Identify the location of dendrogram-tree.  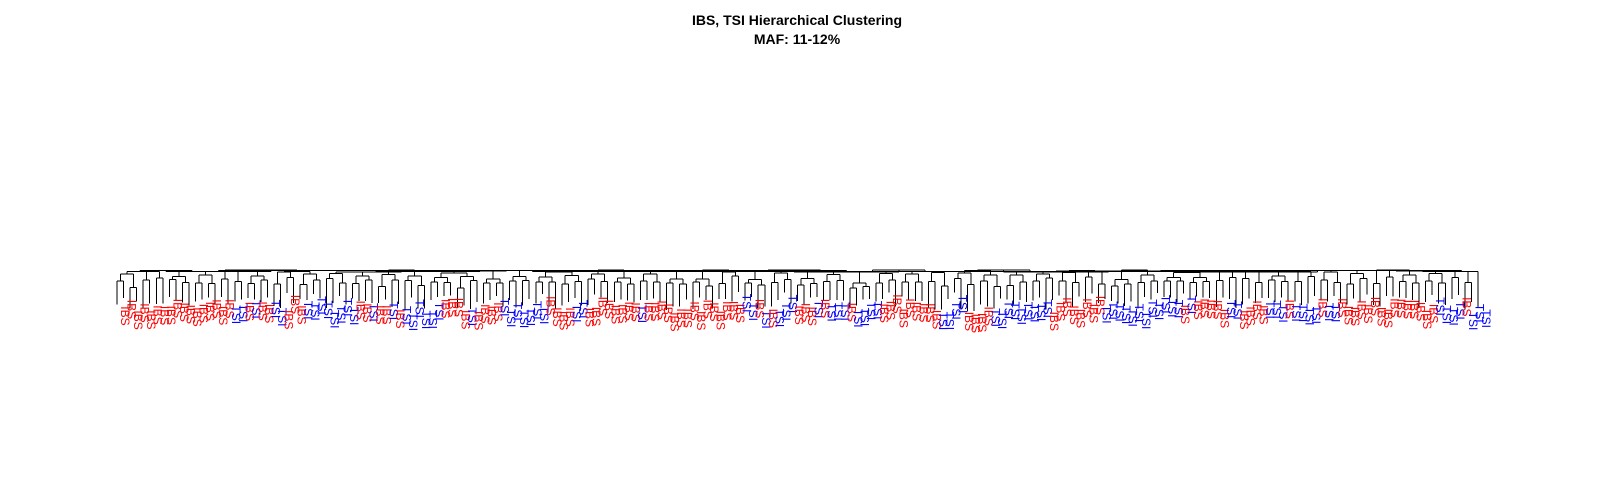
(797, 290).